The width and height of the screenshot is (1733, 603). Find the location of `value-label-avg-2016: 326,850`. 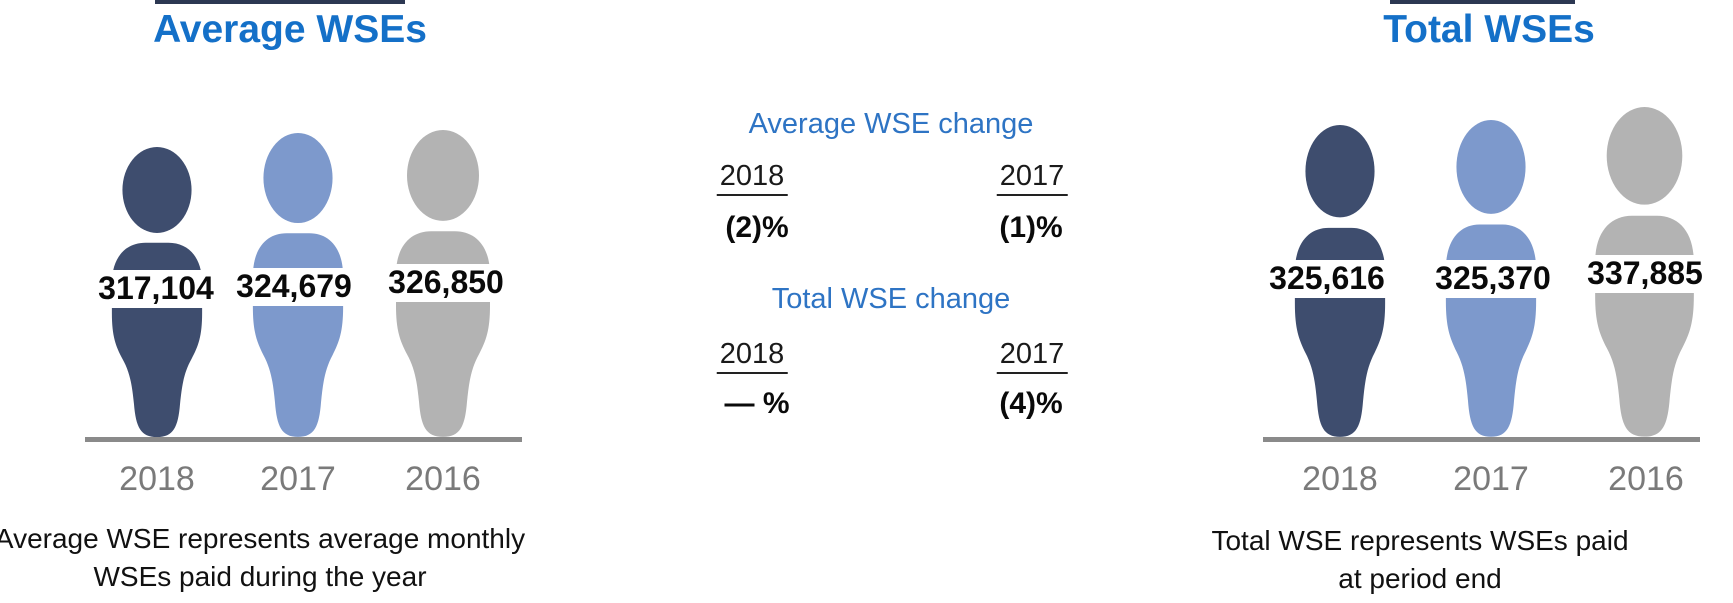

value-label-avg-2016: 326,850 is located at coordinates (446, 283).